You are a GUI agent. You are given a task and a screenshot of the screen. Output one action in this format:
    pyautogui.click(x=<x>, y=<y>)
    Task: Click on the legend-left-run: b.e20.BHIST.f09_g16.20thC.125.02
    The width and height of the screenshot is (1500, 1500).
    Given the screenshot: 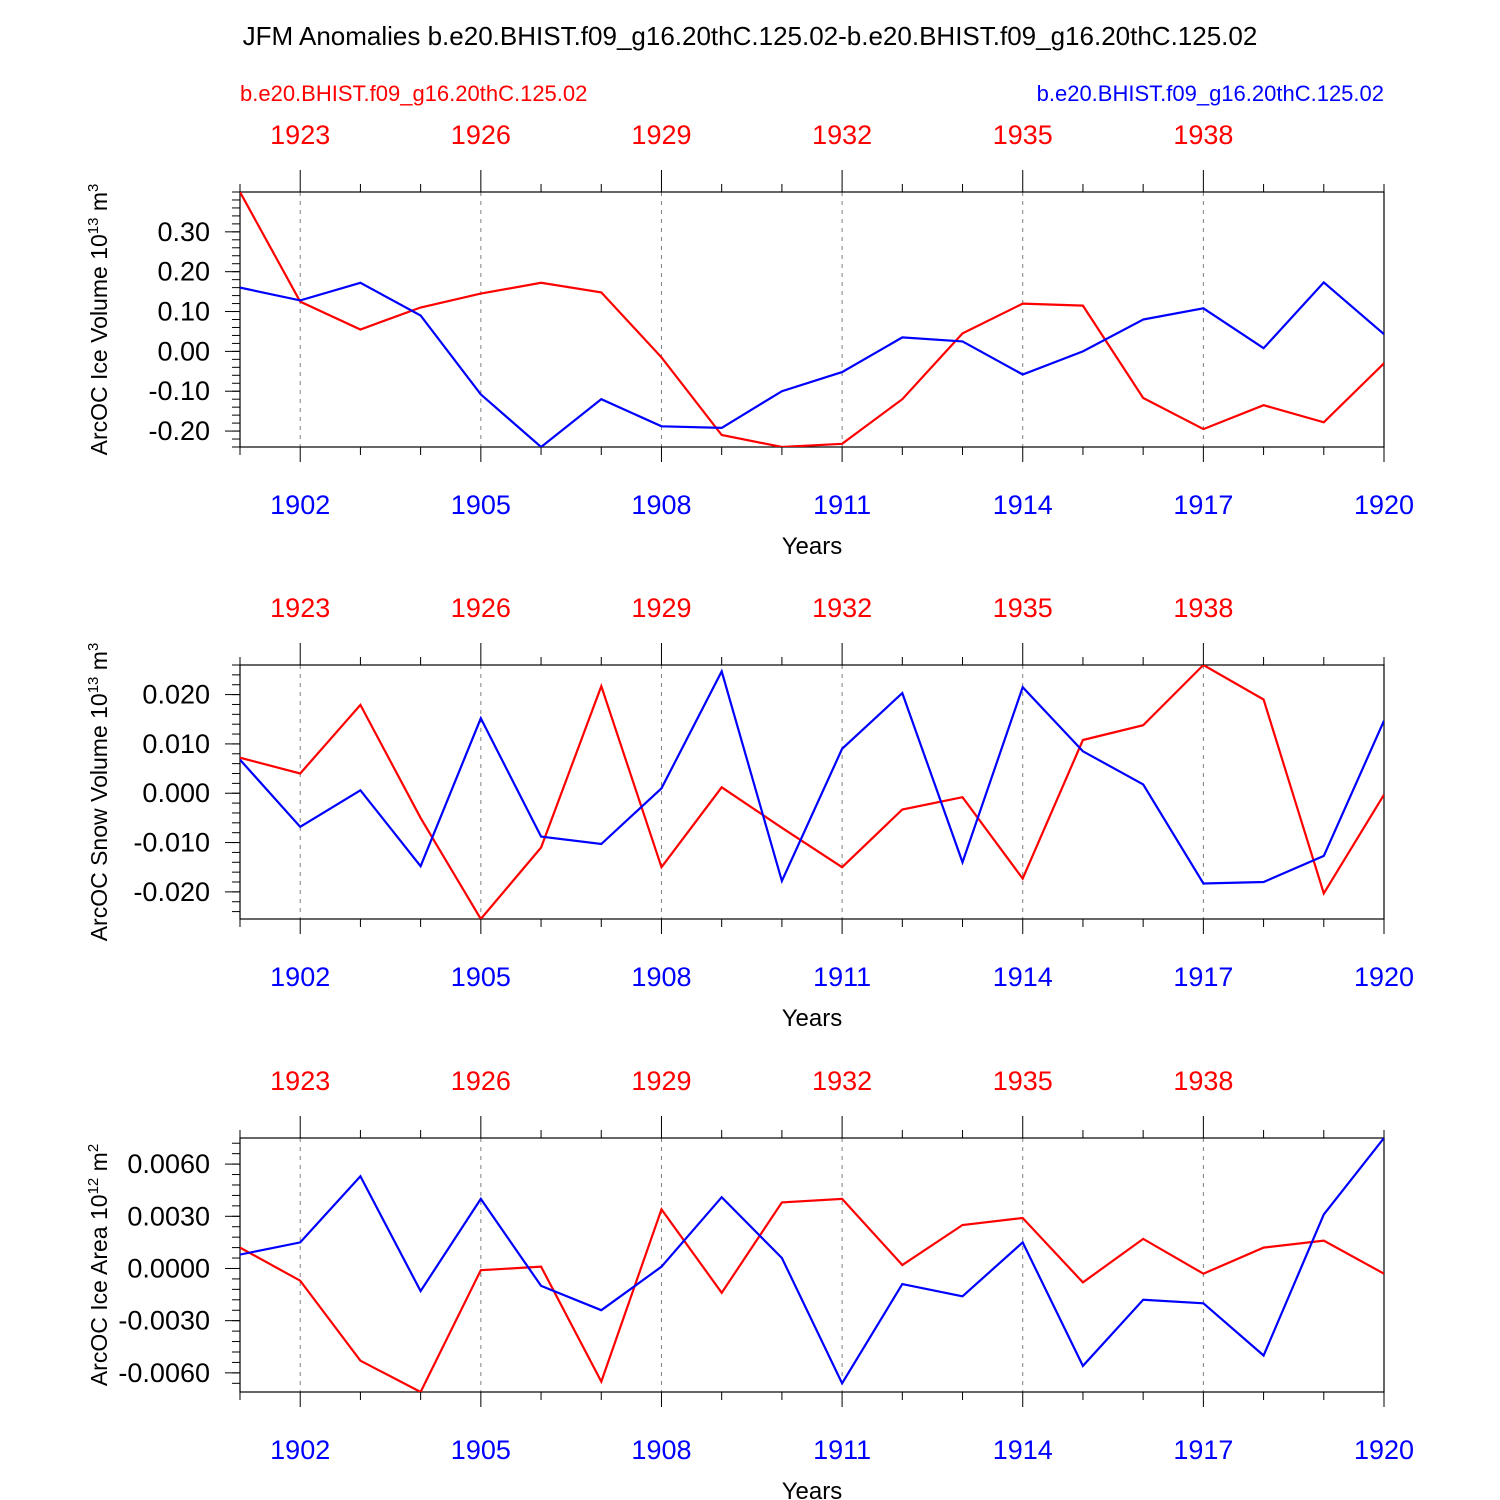 What is the action you would take?
    pyautogui.click(x=413, y=93)
    